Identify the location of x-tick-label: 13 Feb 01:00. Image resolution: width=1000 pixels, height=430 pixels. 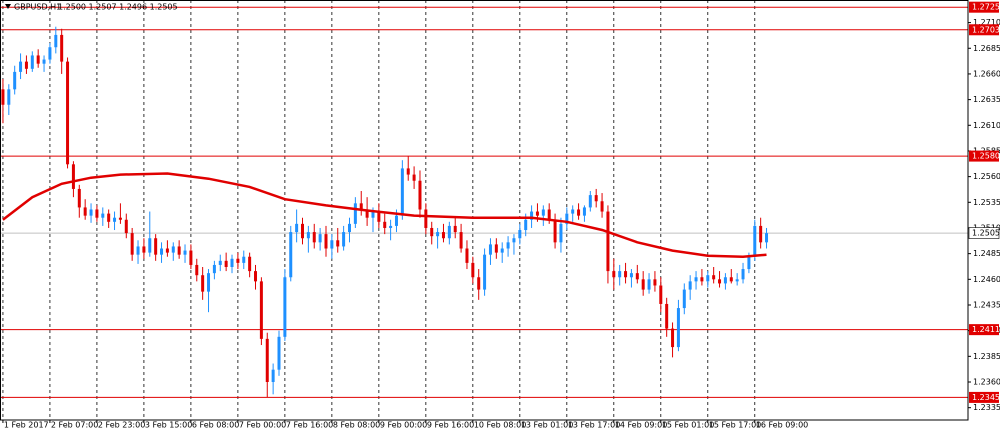
(547, 425).